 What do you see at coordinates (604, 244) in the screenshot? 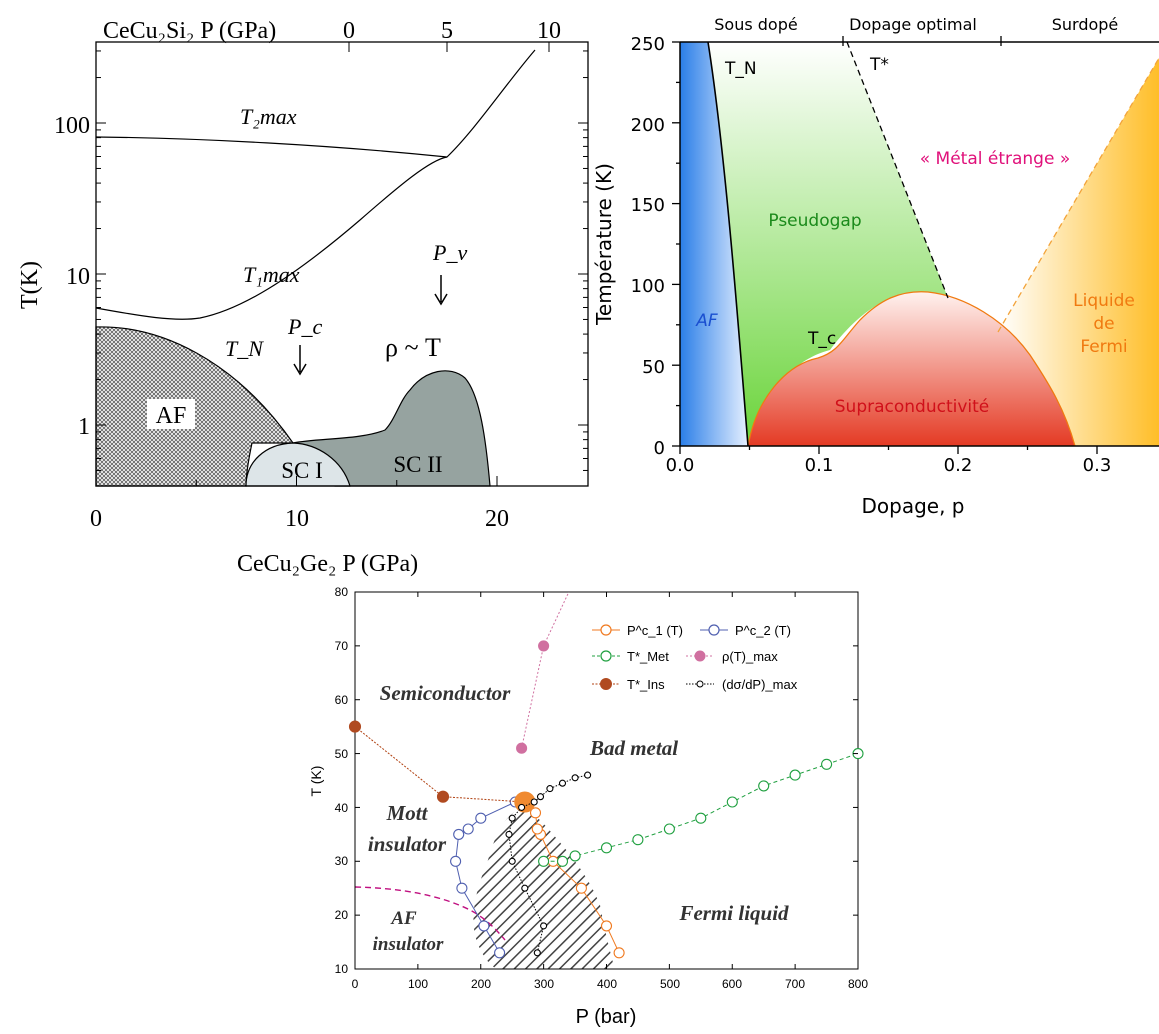
I see `b-y-label: Température (K)` at bounding box center [604, 244].